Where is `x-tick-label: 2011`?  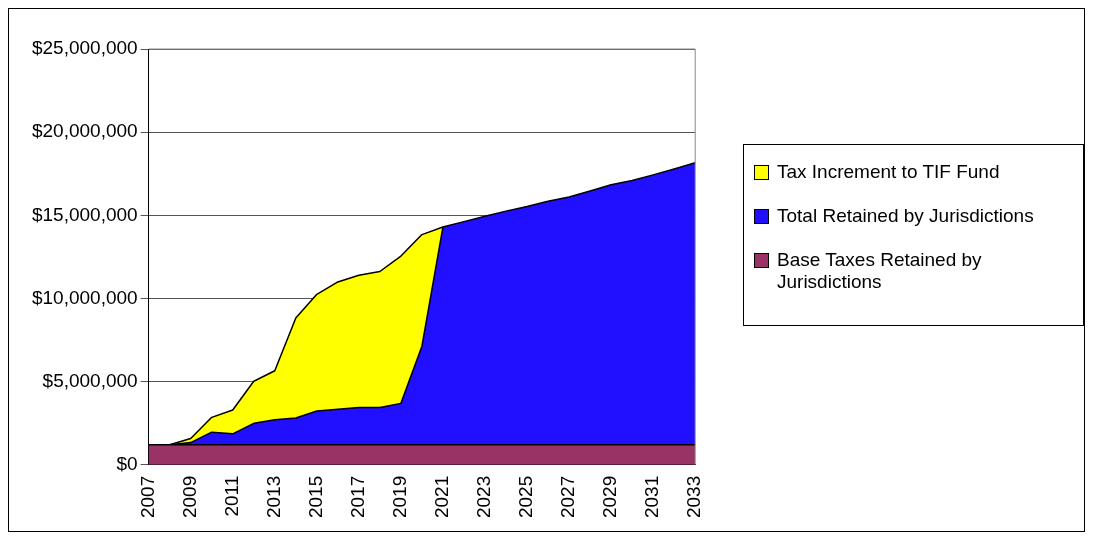
x-tick-label: 2011 is located at coordinates (231, 496).